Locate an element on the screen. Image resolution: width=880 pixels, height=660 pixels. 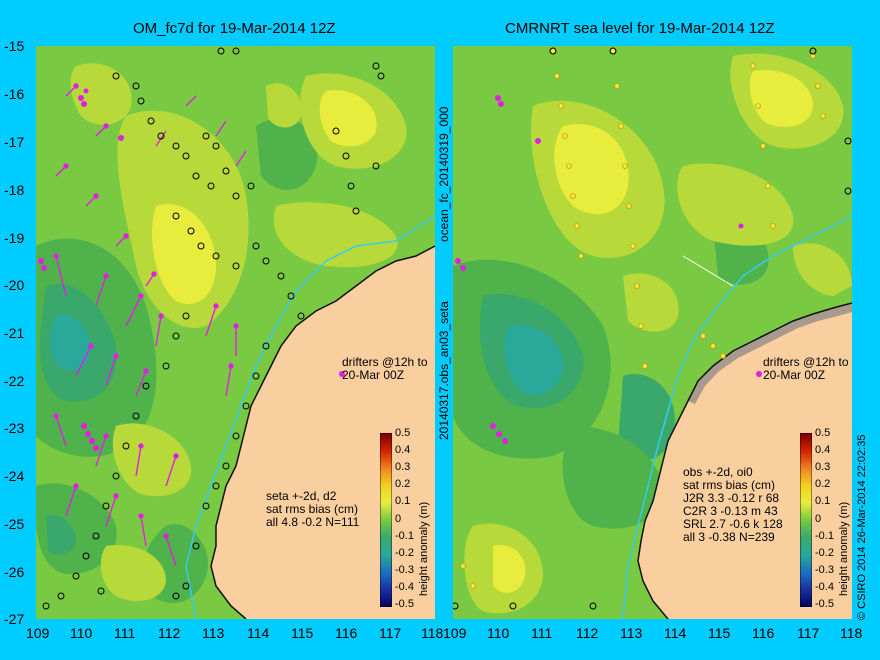
y-tick: -21 is located at coordinates (14, 333).